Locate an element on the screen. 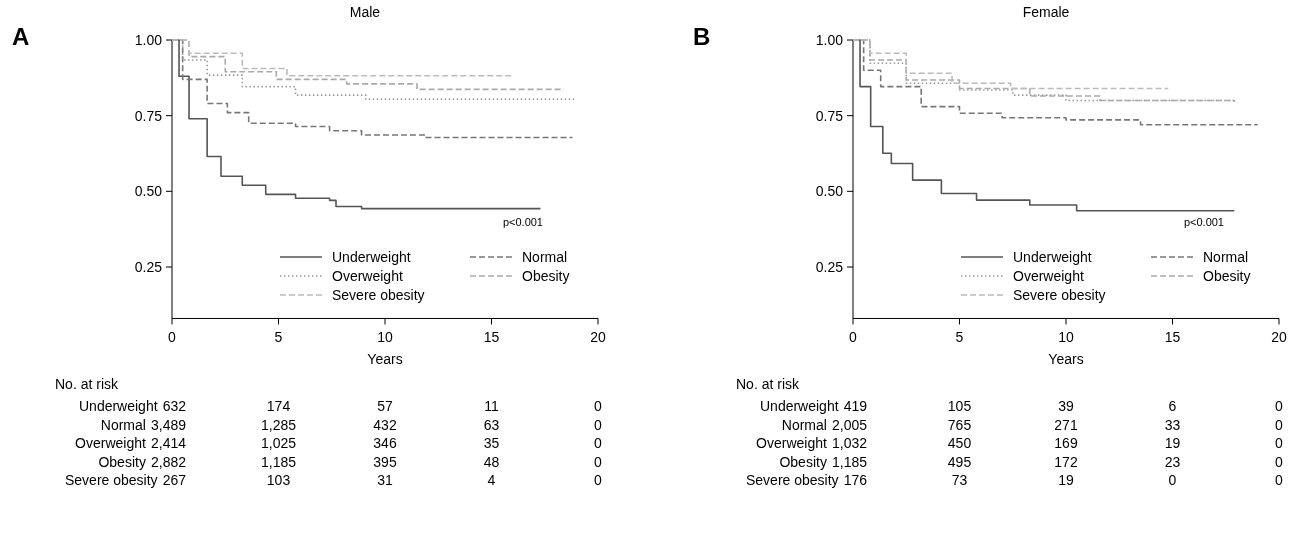 The width and height of the screenshot is (1292, 538). text: 33 is located at coordinates (1172, 424).